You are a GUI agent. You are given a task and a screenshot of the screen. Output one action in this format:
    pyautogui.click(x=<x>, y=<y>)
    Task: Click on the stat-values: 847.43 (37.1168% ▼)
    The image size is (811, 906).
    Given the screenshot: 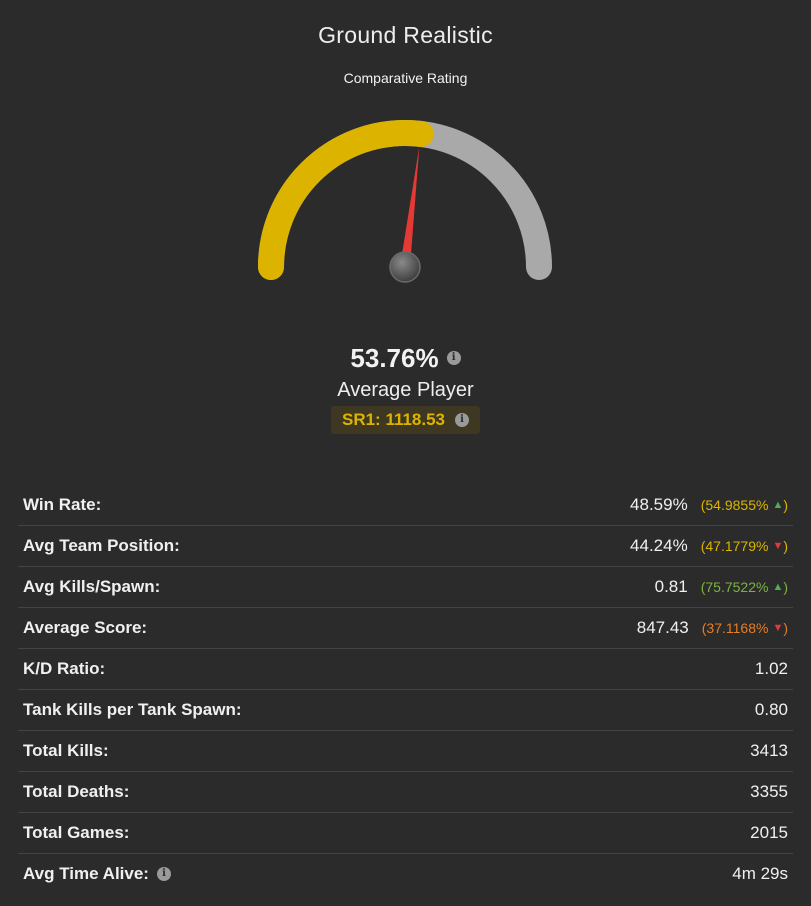 What is the action you would take?
    pyautogui.click(x=712, y=628)
    